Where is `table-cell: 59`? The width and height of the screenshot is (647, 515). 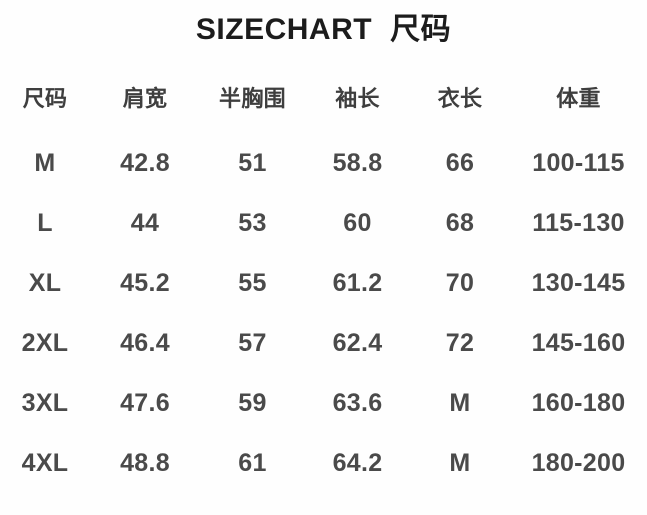
table-cell: 59 is located at coordinates (252, 402).